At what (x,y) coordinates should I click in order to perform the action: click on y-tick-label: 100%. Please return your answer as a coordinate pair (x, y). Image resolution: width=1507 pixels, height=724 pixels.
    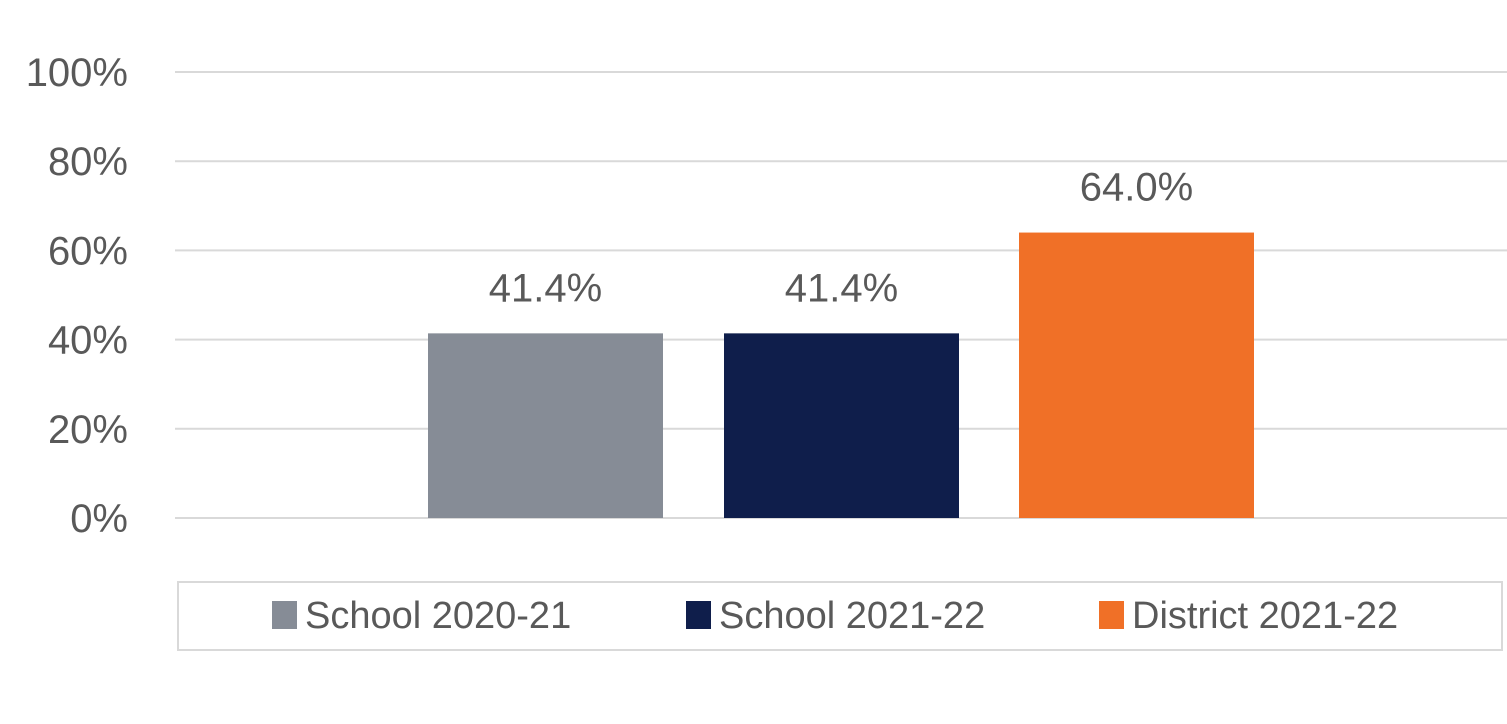
    Looking at the image, I should click on (77, 73).